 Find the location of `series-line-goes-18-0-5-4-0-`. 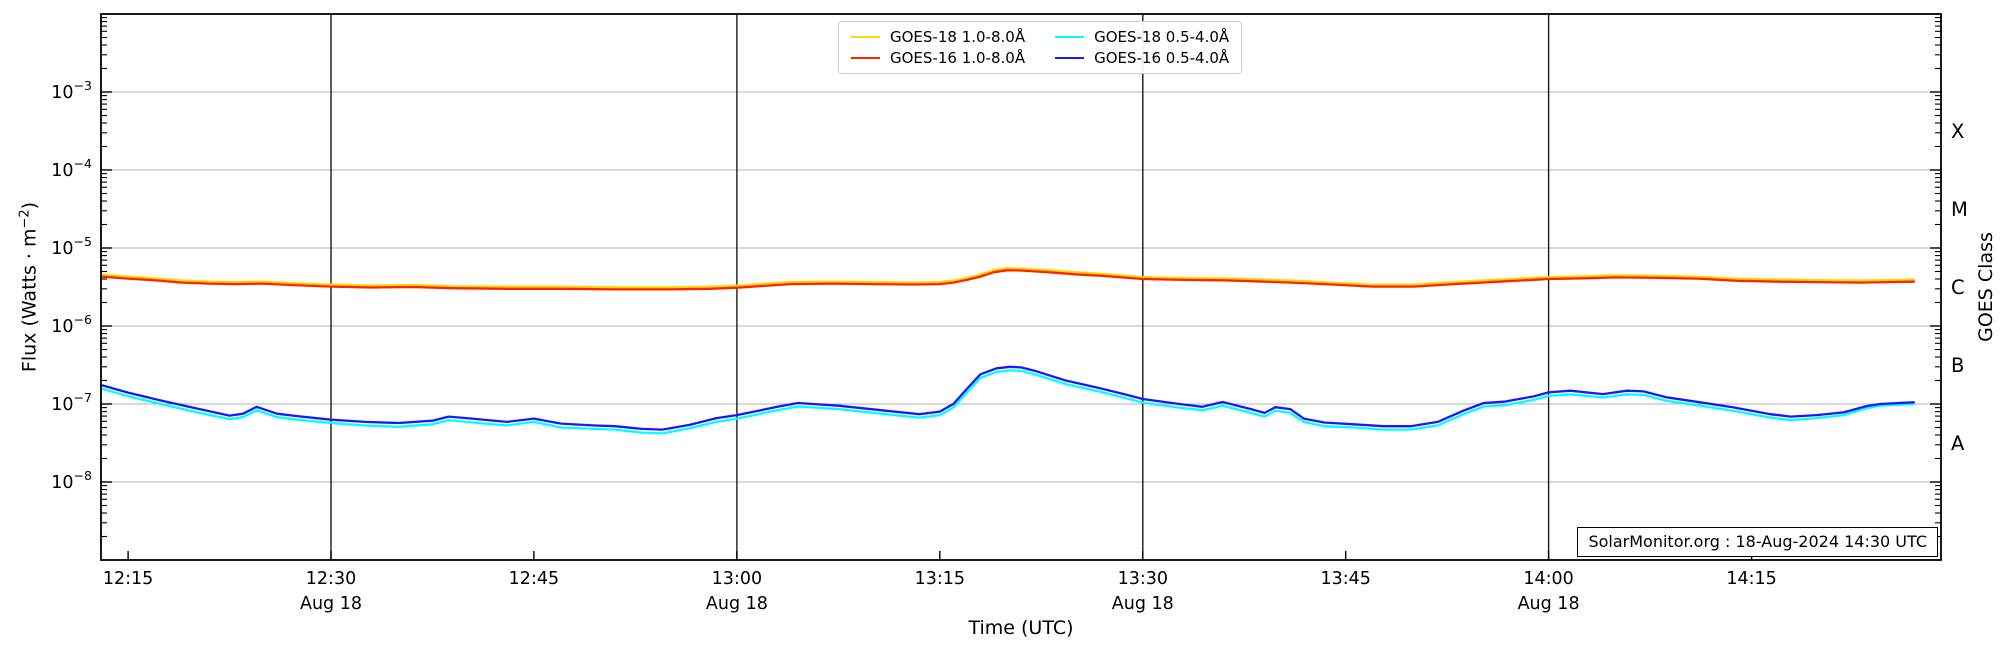

series-line-goes-18-0-5-4-0- is located at coordinates (1007, 402).